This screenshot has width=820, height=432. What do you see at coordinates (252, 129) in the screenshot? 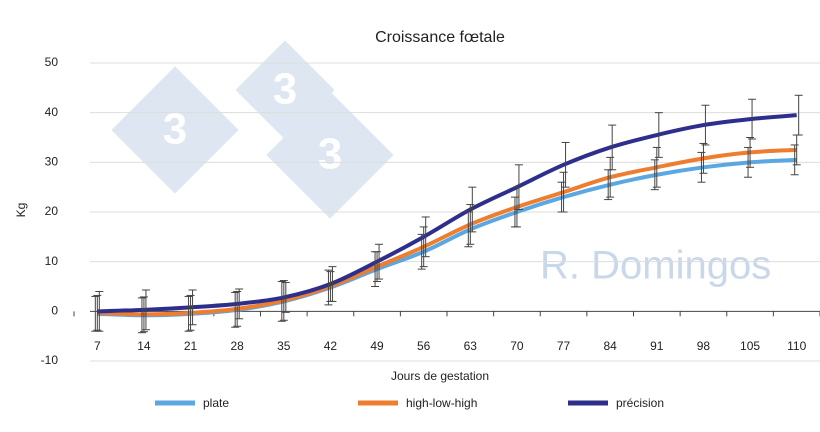
I see `logo: 3 3 3` at bounding box center [252, 129].